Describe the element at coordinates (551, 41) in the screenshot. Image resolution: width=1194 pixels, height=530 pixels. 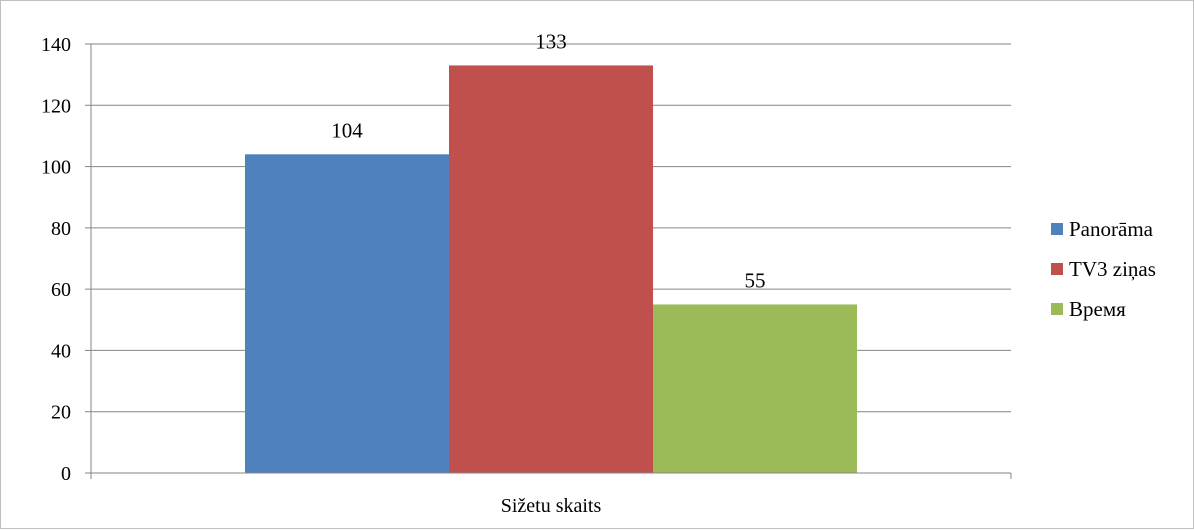
I see `data-label: 133` at that location.